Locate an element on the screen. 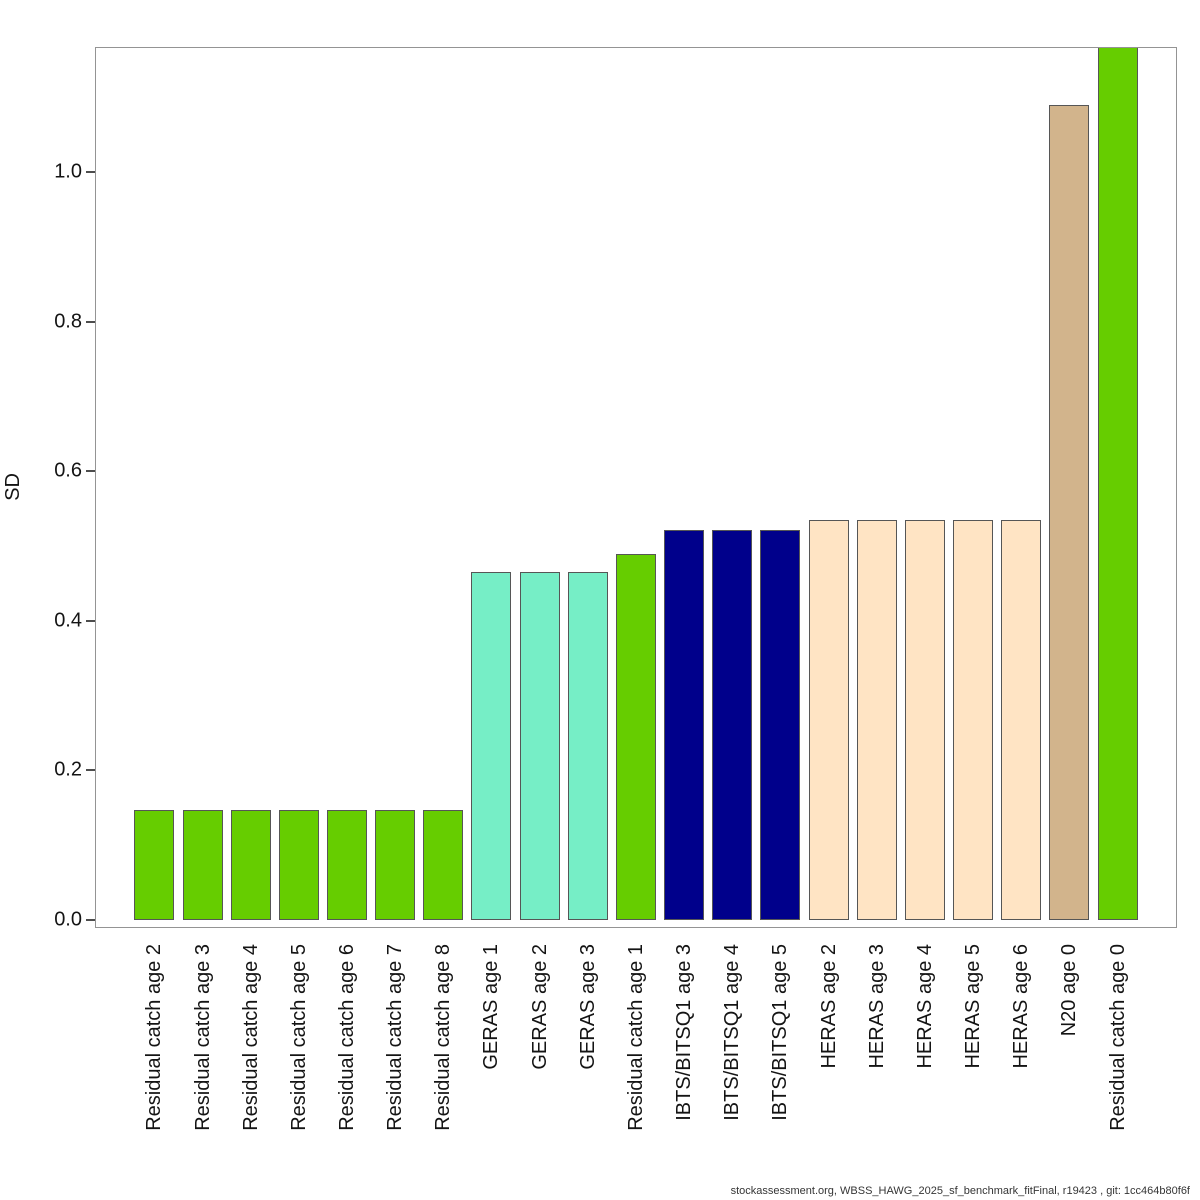 The image size is (1200, 1200). y-tick-label: 1.0 is located at coordinates (68, 171).